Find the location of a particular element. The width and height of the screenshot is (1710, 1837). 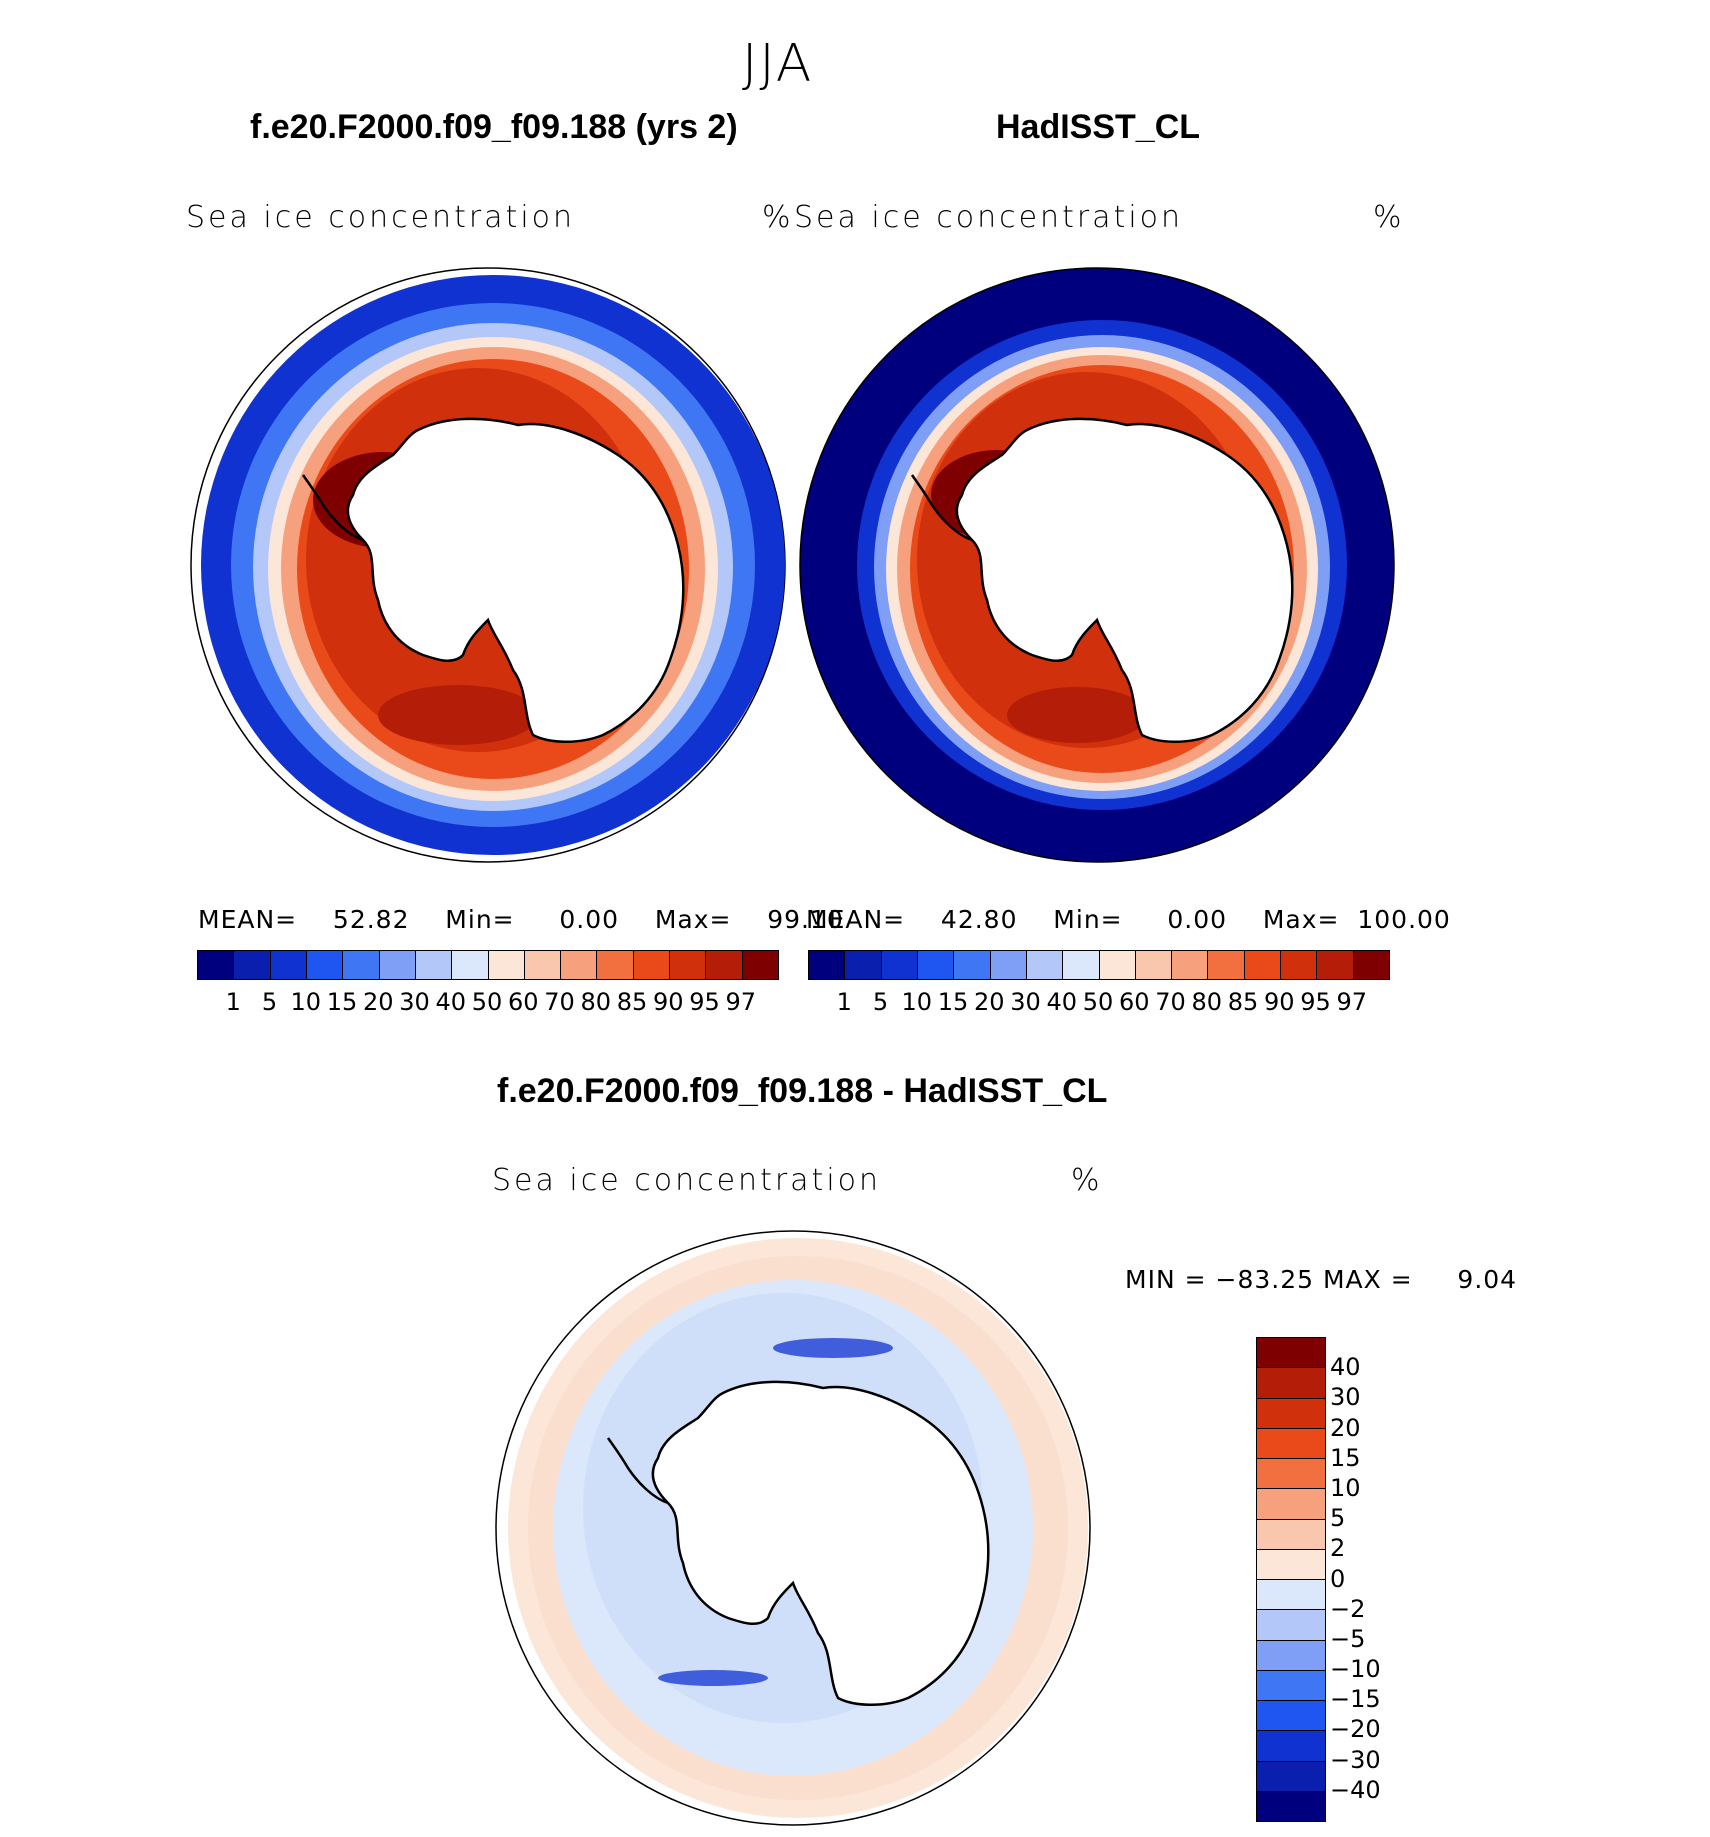

obs-colorbar is located at coordinates (1099, 965).